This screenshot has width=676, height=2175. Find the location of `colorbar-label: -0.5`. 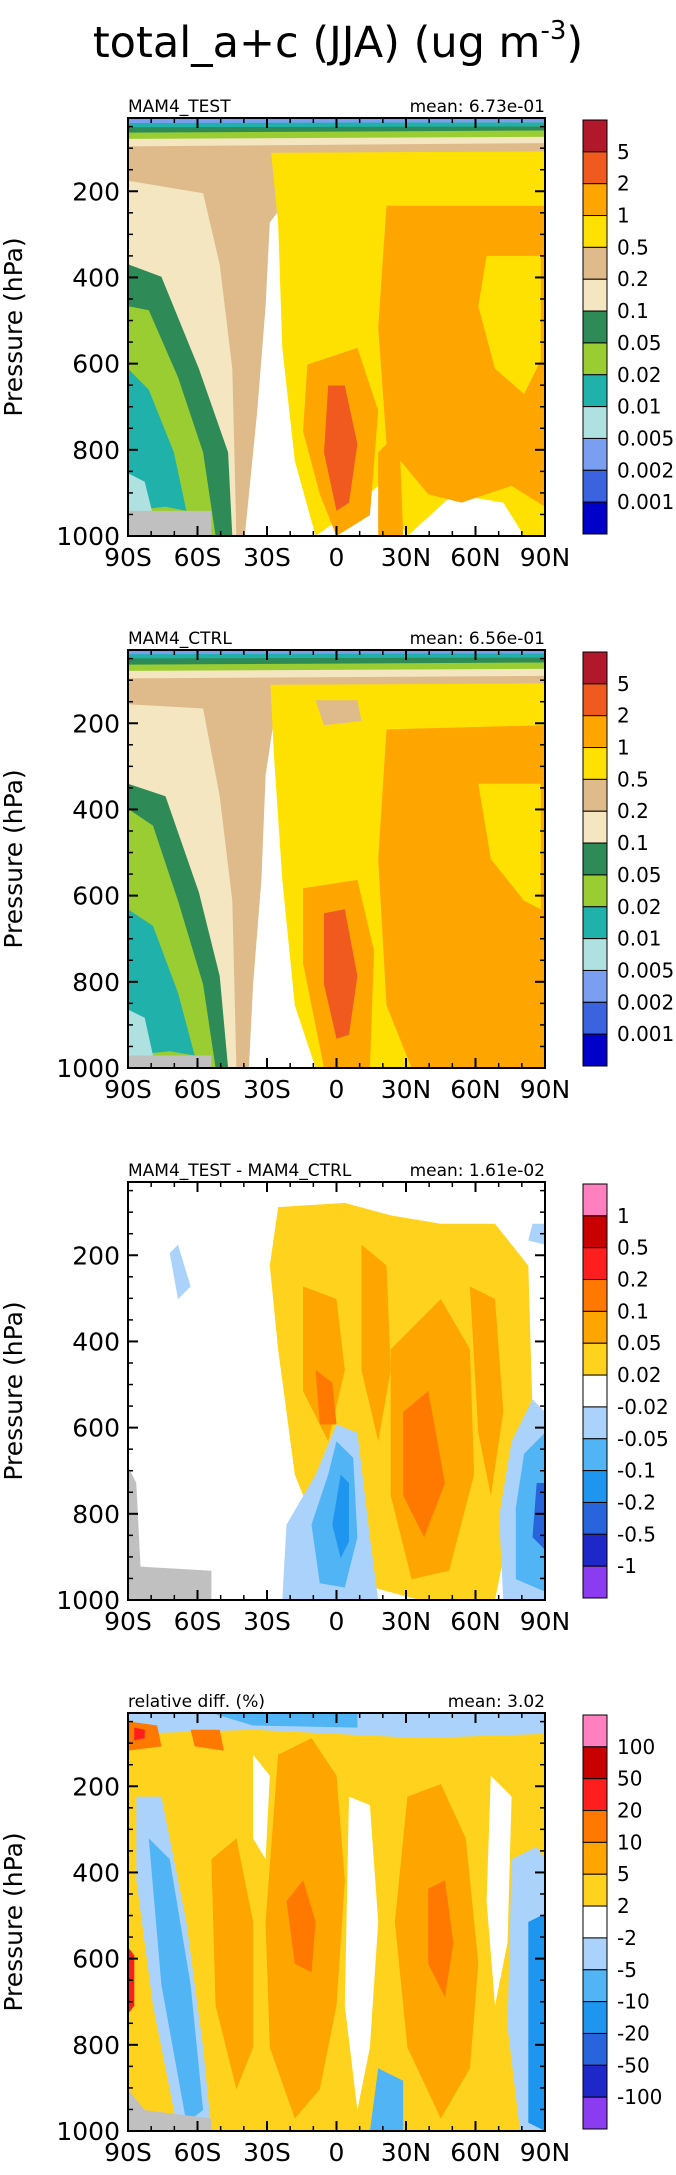

colorbar-label: -0.5 is located at coordinates (636, 1534).